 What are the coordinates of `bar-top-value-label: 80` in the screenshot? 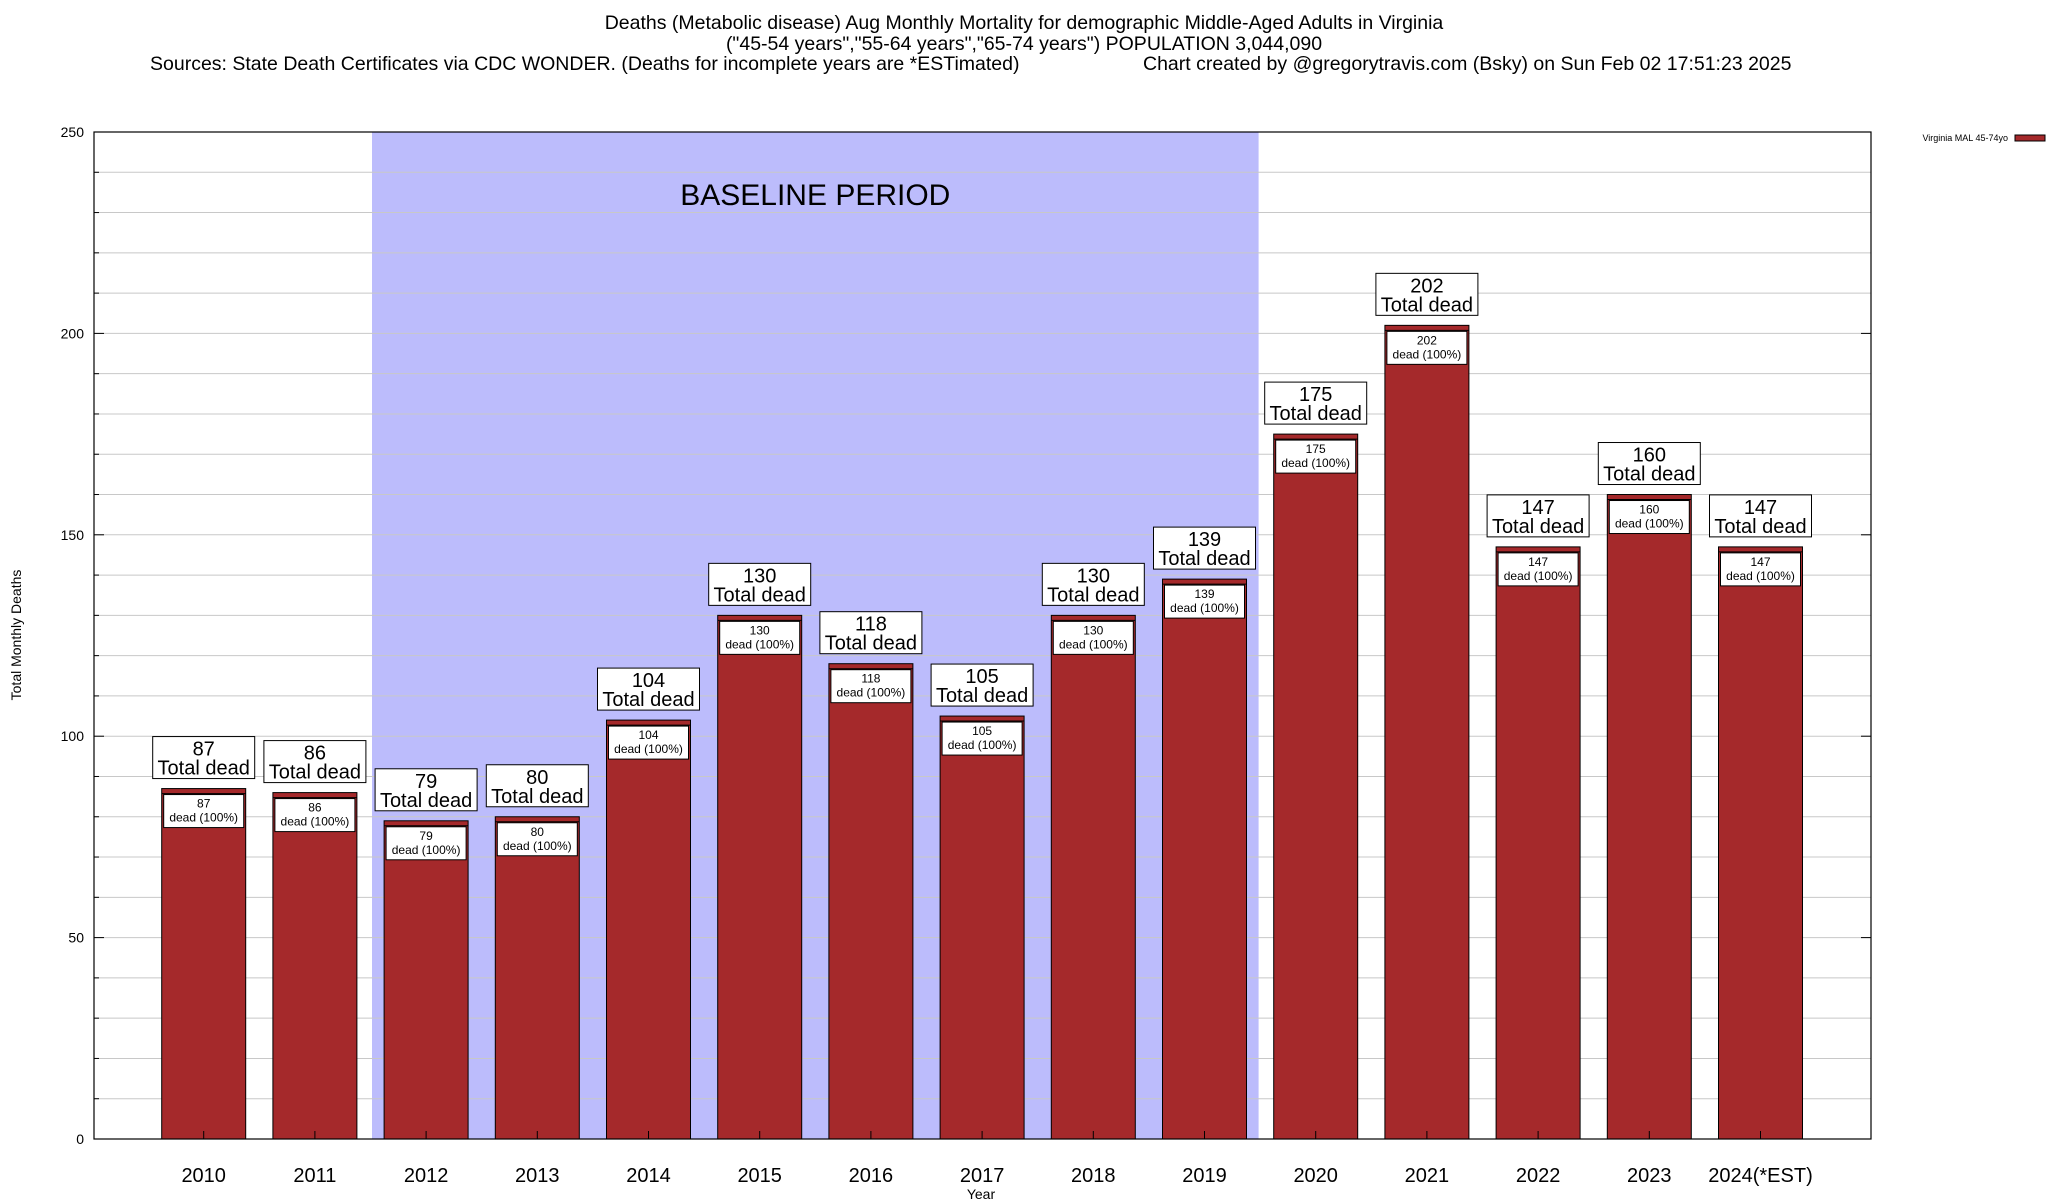 It's located at (537, 778).